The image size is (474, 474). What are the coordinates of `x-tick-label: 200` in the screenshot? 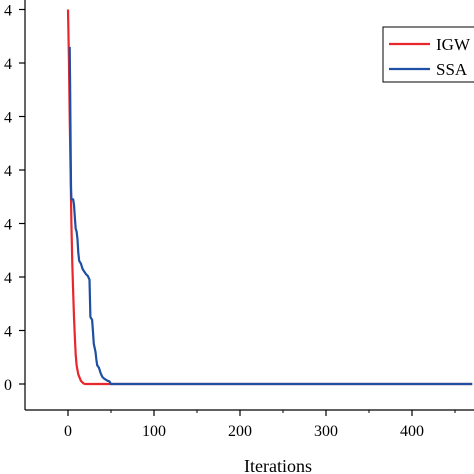 It's located at (240, 431).